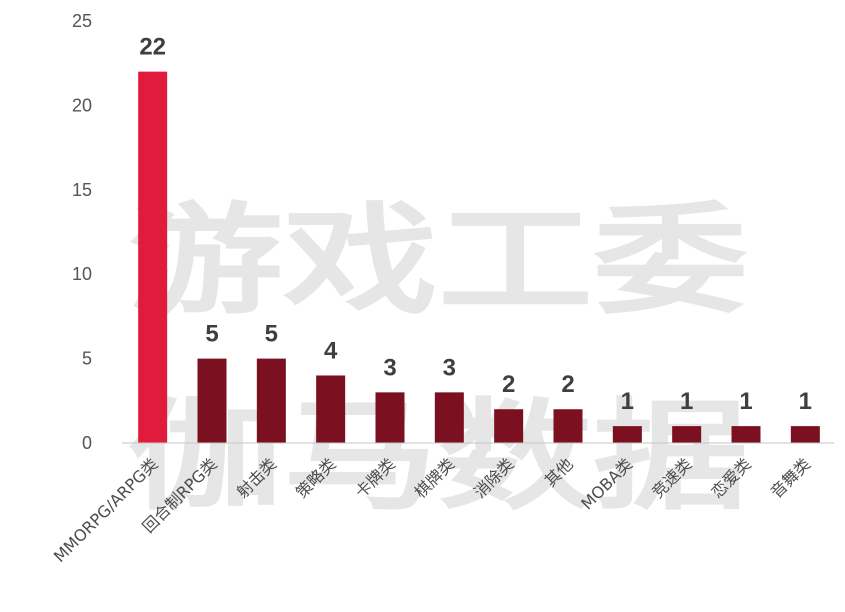 This screenshot has height=612, width=845. What do you see at coordinates (790, 477) in the screenshot?
I see `category-label: 音舞类` at bounding box center [790, 477].